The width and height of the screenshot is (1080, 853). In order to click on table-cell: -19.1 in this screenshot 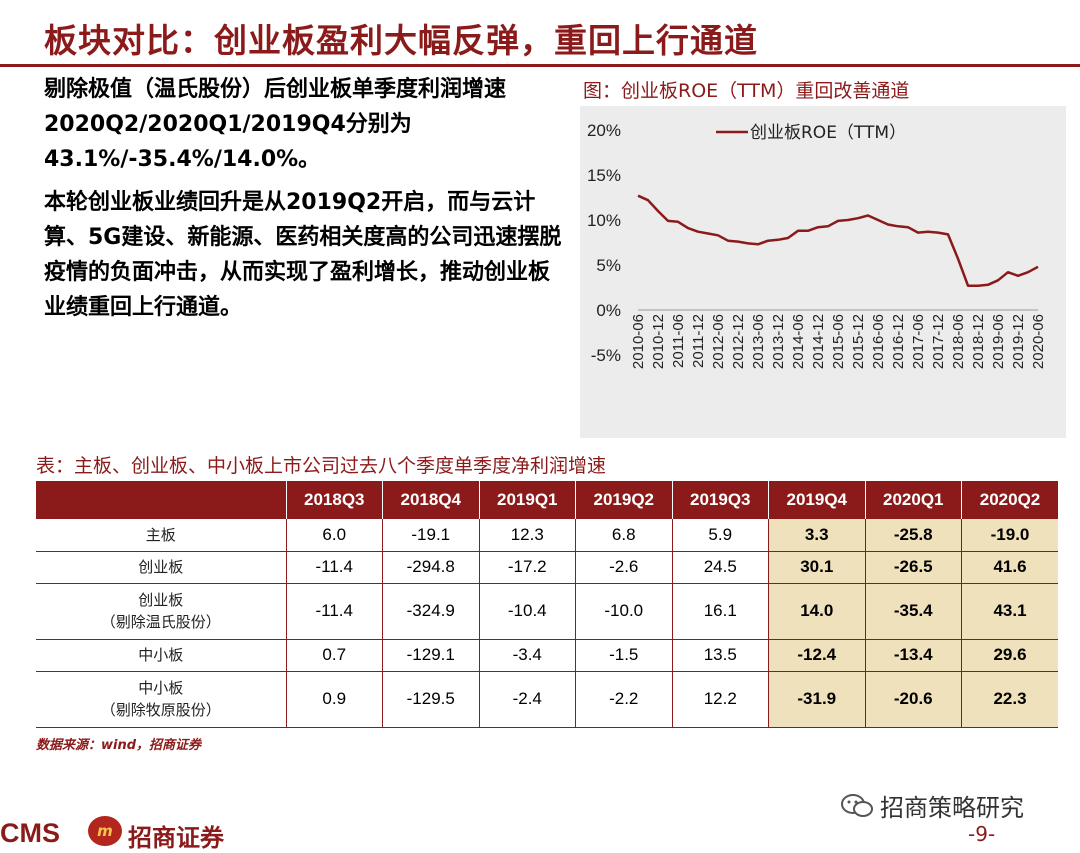, I will do `click(431, 535)`.